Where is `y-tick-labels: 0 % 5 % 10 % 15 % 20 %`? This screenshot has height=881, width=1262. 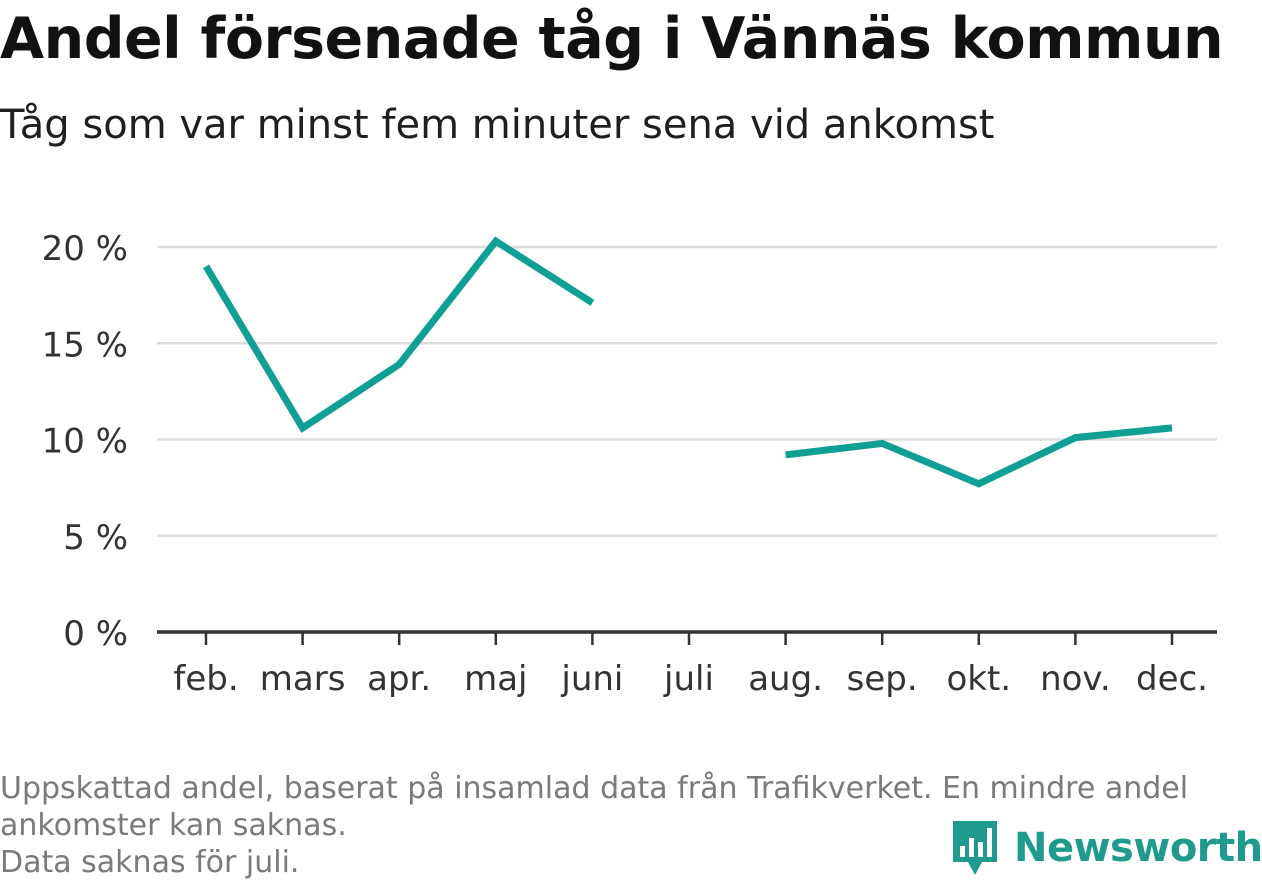
y-tick-labels: 0 % 5 % 10 % 15 % 20 % is located at coordinates (85, 441).